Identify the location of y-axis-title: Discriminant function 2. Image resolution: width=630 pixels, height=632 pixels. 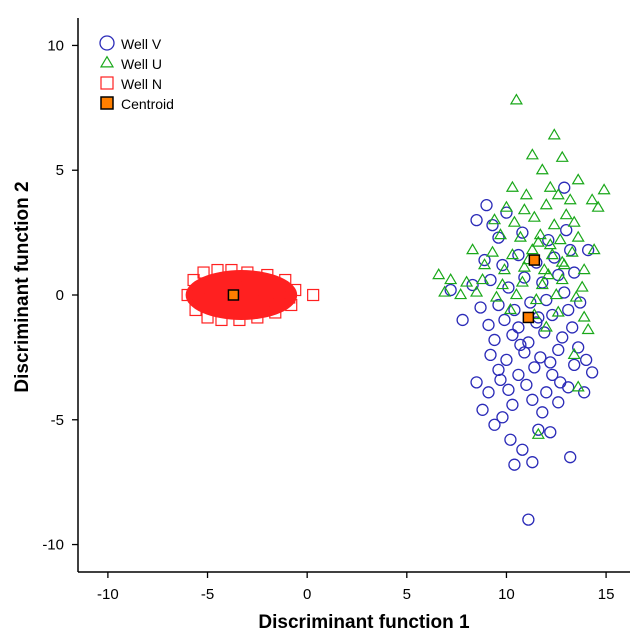
(22, 286).